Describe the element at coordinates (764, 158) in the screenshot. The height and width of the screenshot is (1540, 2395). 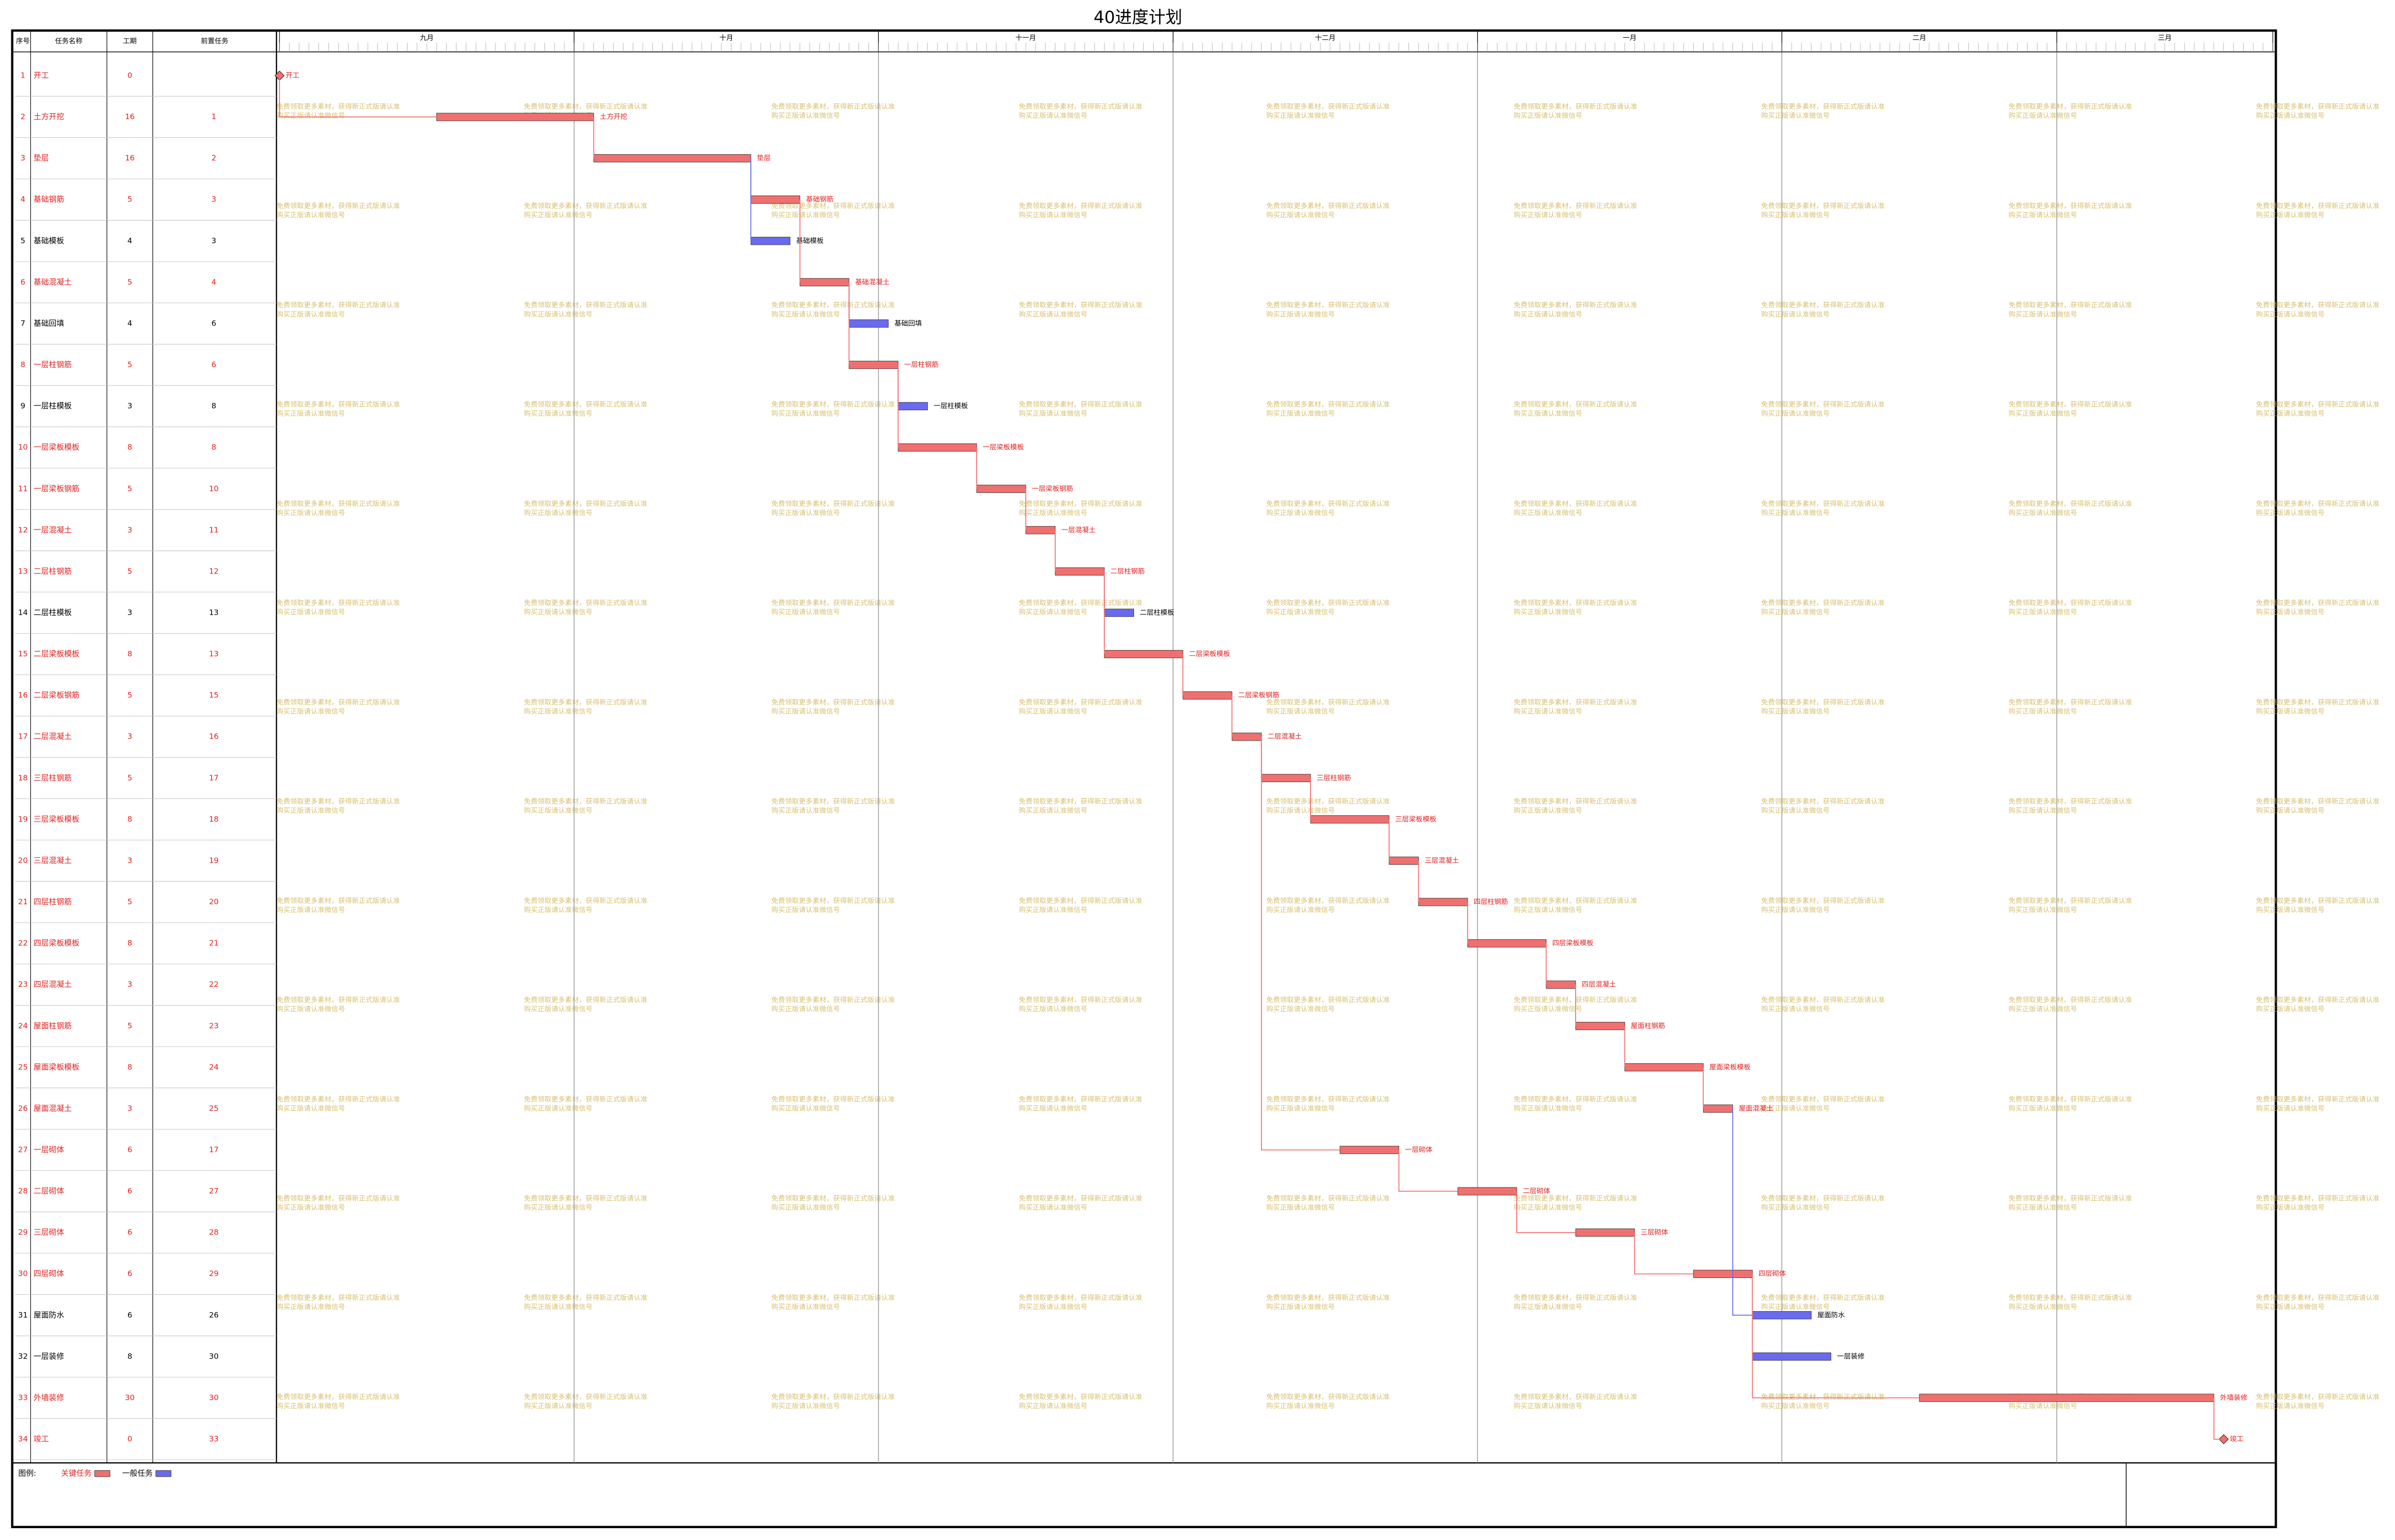
I see `bar-label: 垫层` at that location.